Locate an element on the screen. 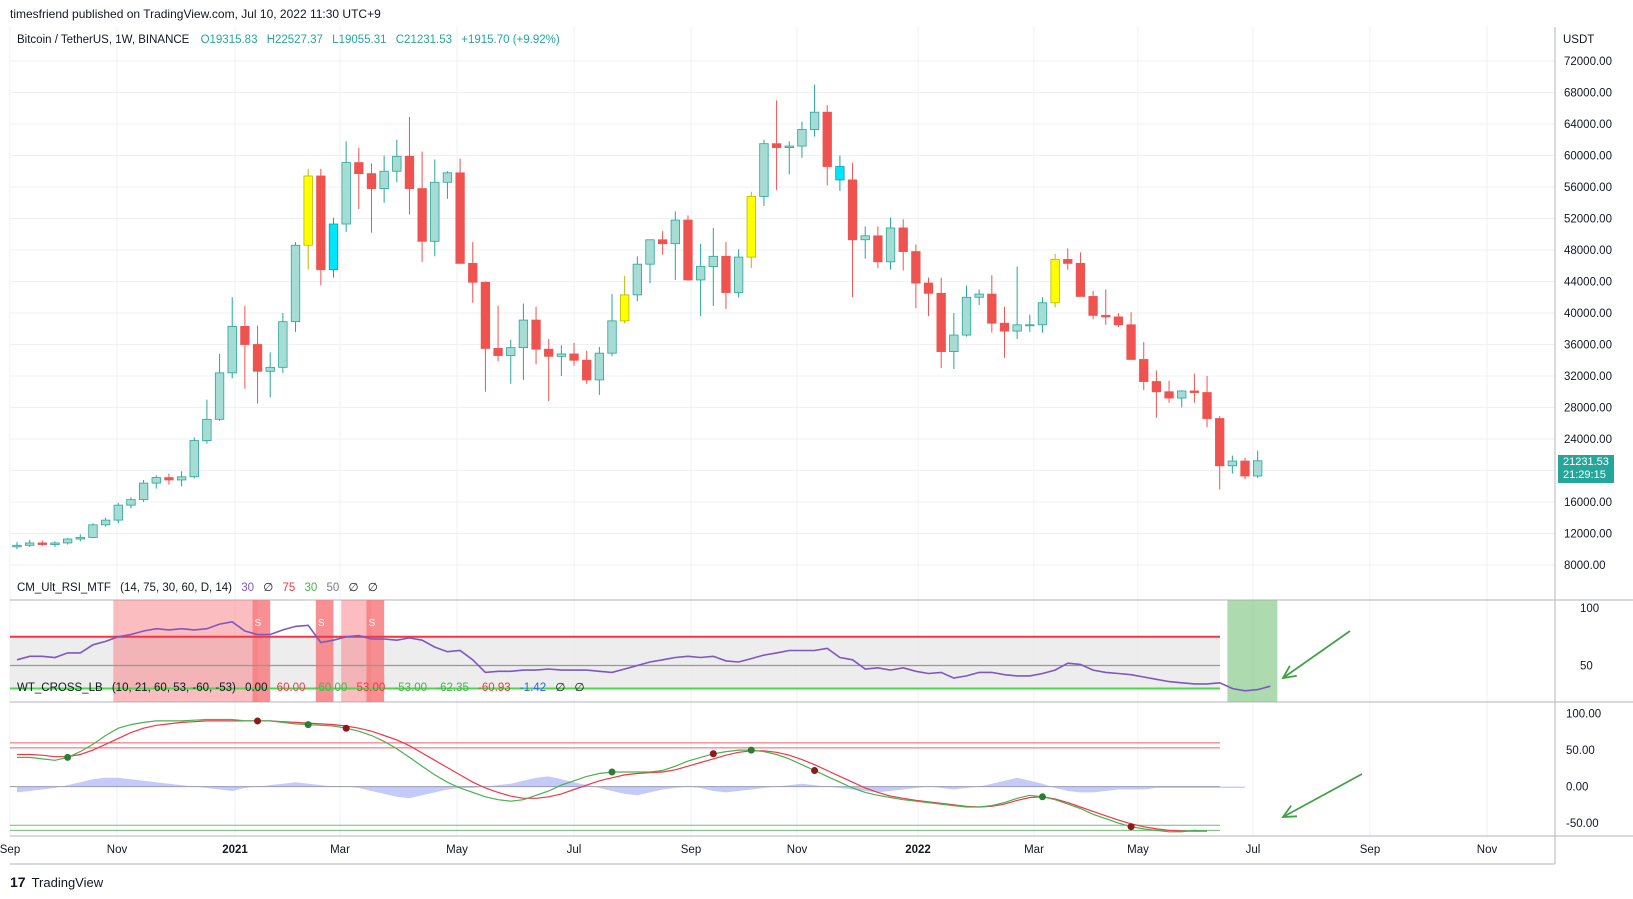  footer-brand: 17 TradingView is located at coordinates (56, 882).